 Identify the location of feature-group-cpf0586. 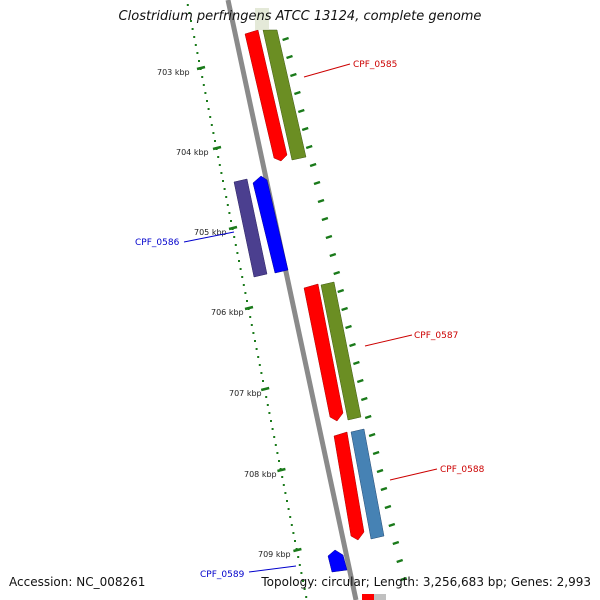
(261, 226).